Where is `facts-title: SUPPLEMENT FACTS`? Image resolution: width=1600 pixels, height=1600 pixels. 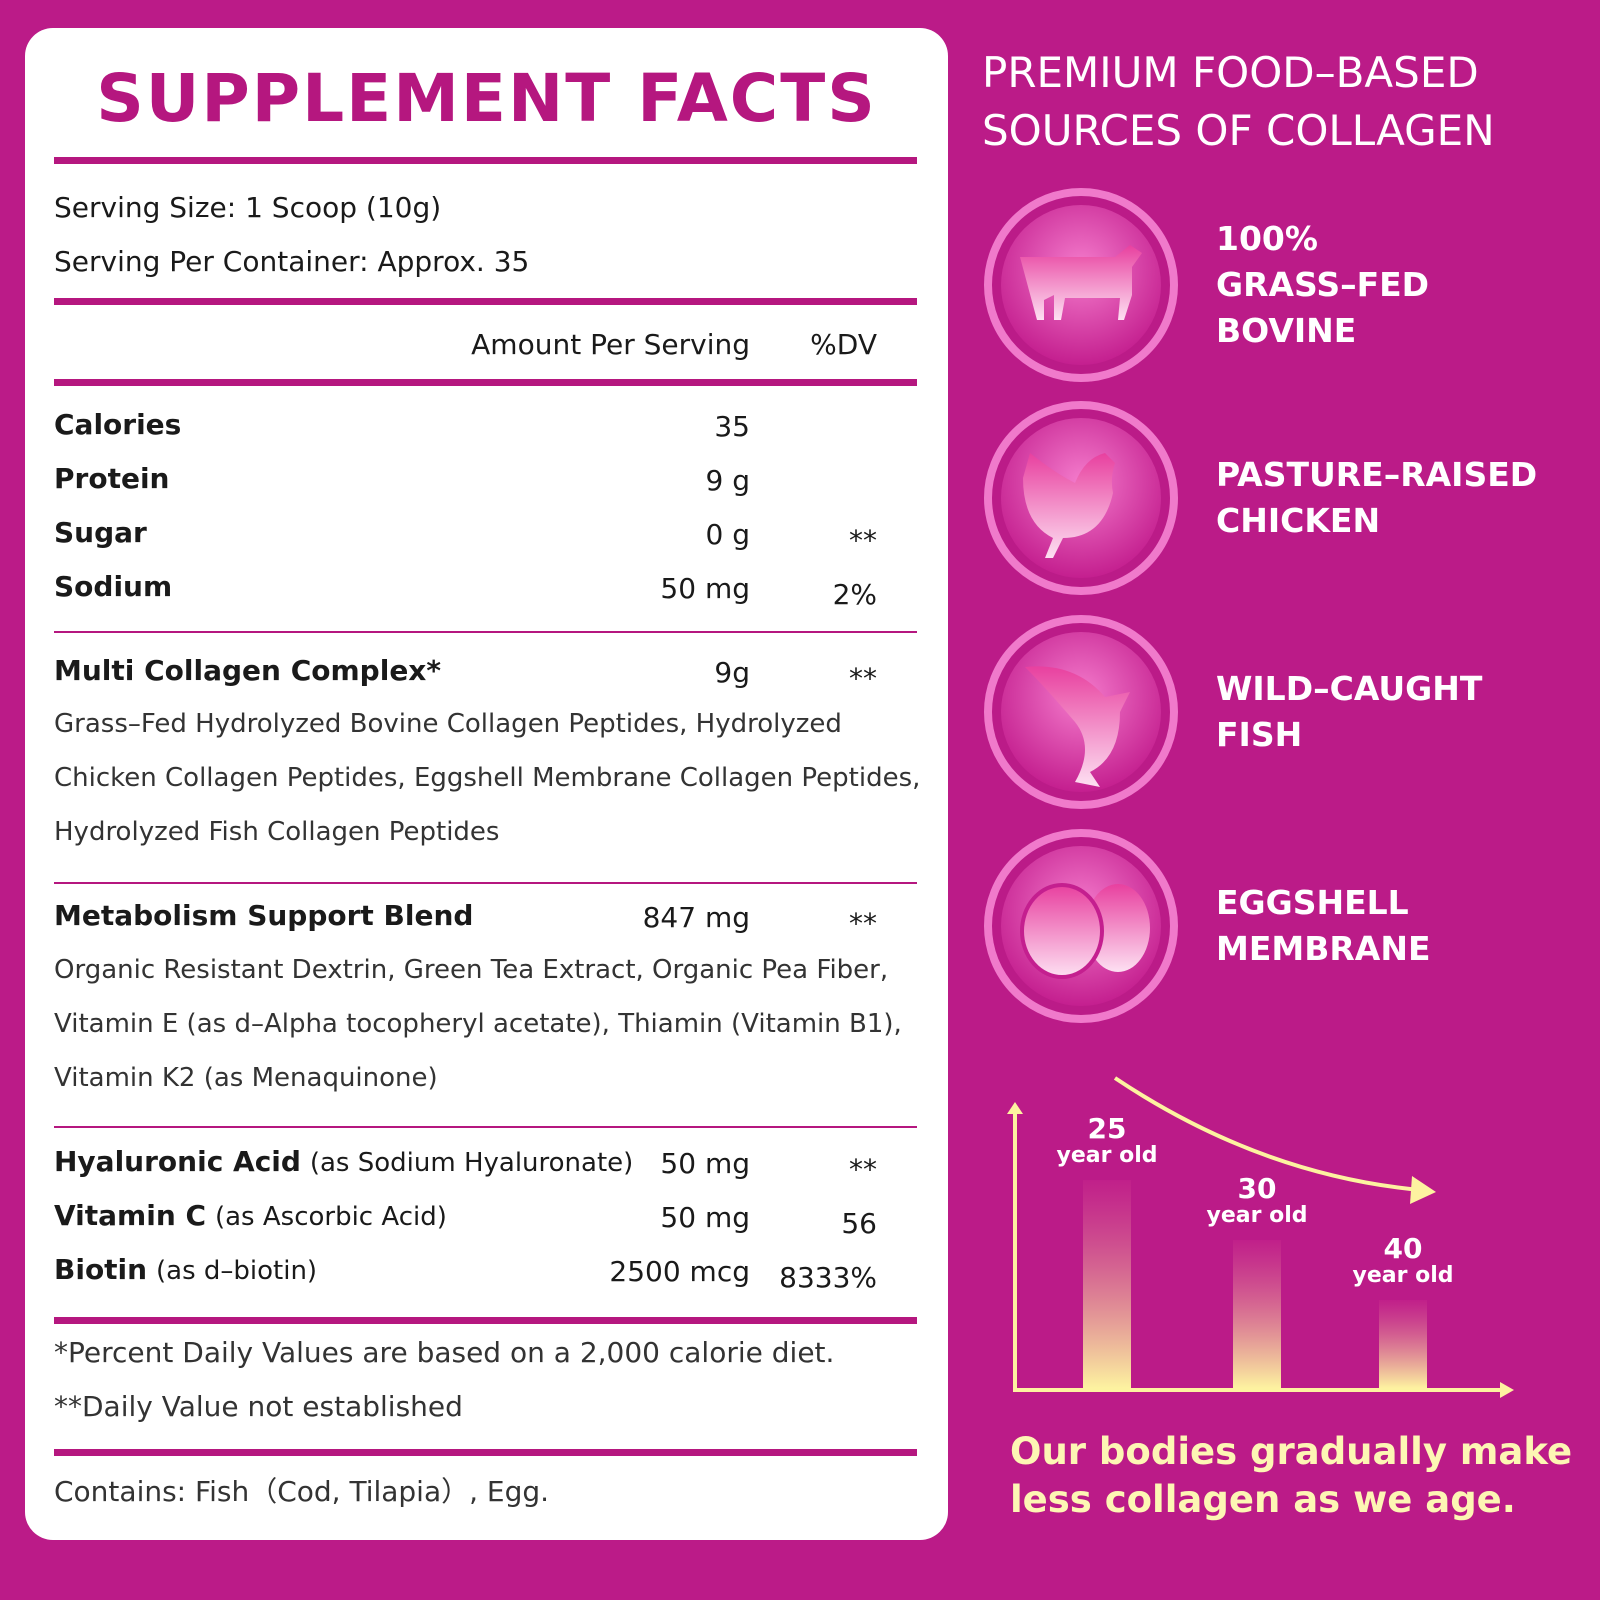 facts-title: SUPPLEMENT FACTS is located at coordinates (486, 98).